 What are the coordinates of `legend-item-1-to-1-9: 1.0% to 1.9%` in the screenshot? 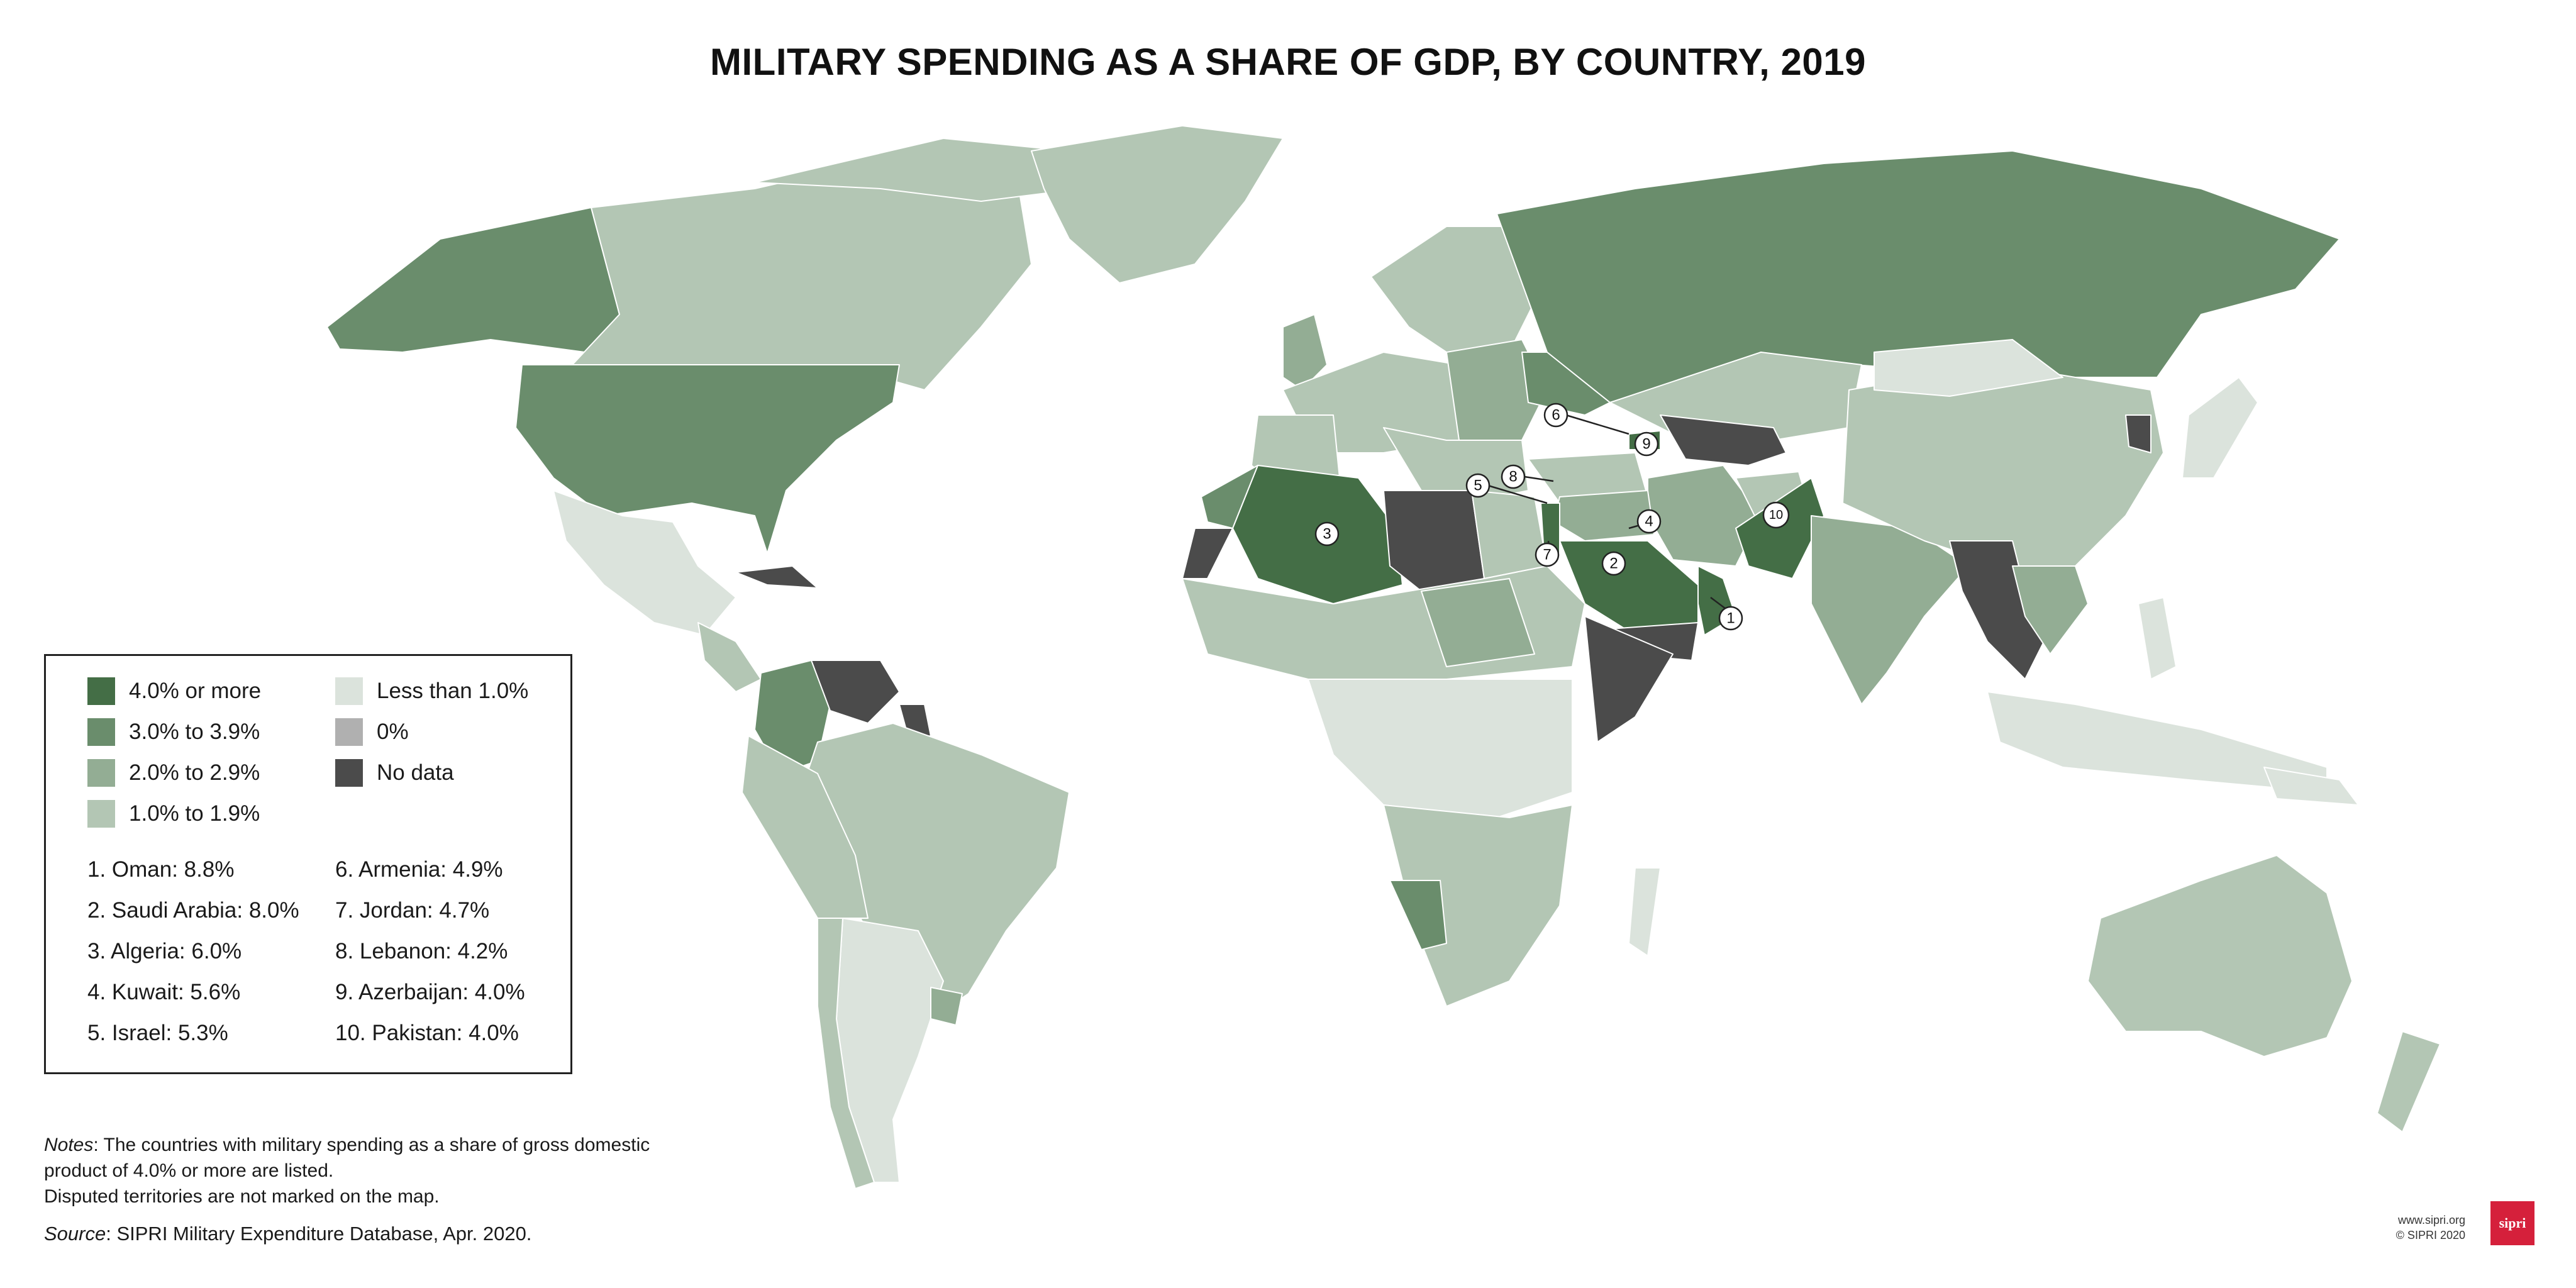 It's located at (173, 814).